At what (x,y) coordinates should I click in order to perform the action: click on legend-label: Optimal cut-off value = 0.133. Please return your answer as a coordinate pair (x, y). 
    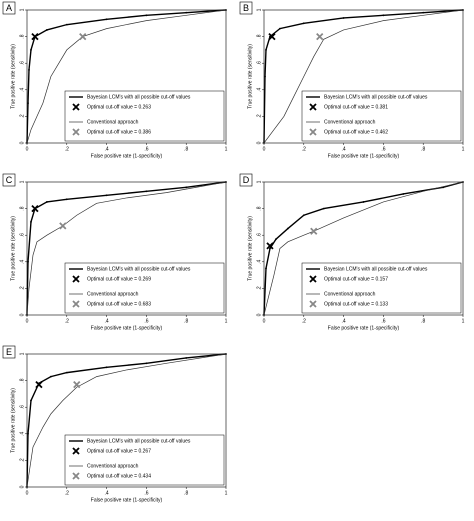
    Looking at the image, I should click on (356, 304).